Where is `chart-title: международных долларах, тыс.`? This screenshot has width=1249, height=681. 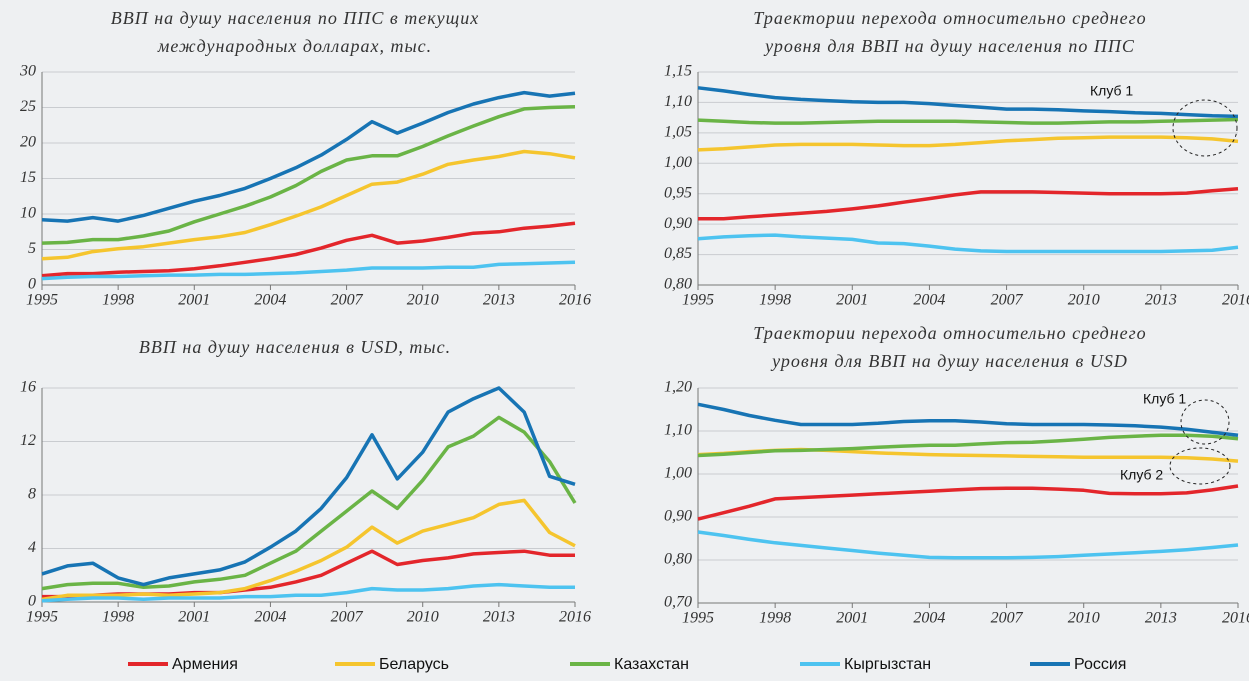 chart-title: международных долларах, тыс. is located at coordinates (294, 46).